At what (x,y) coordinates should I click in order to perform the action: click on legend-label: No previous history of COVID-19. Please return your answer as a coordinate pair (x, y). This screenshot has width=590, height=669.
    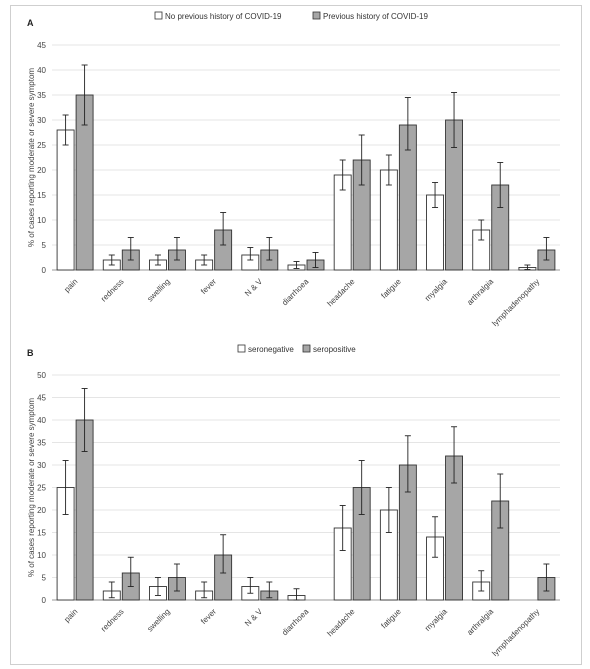
    Looking at the image, I should click on (223, 16).